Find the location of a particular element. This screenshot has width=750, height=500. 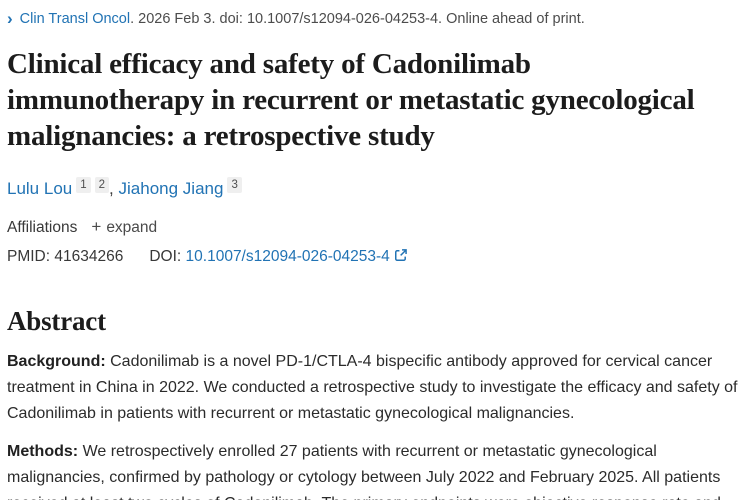

affiliations-label: Affiliations is located at coordinates (42, 227).